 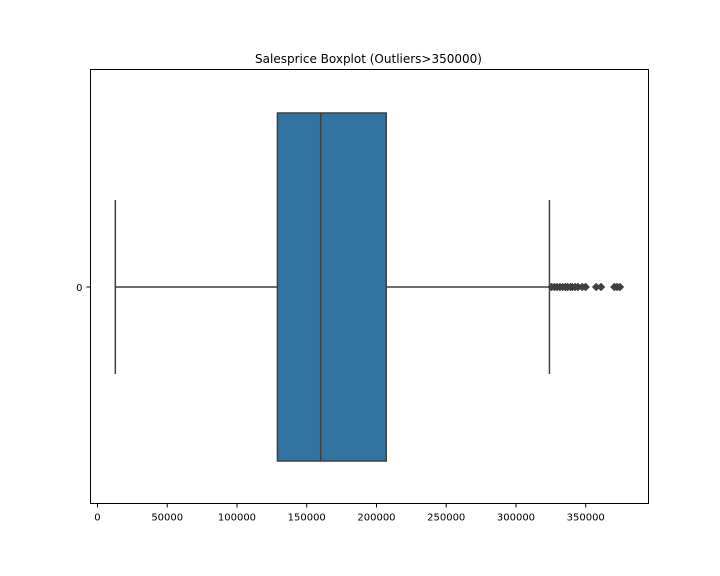 I want to click on x-tick-label: 100000, so click(x=237, y=518).